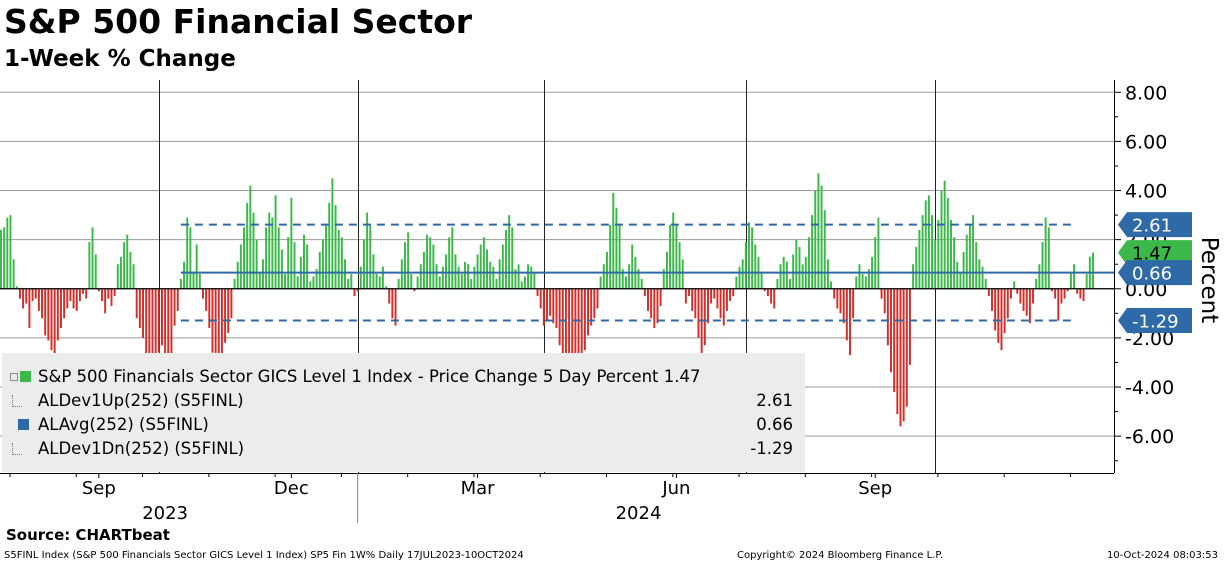 The height and width of the screenshot is (566, 1224). I want to click on y-tick-label: -2.00, so click(1149, 339).